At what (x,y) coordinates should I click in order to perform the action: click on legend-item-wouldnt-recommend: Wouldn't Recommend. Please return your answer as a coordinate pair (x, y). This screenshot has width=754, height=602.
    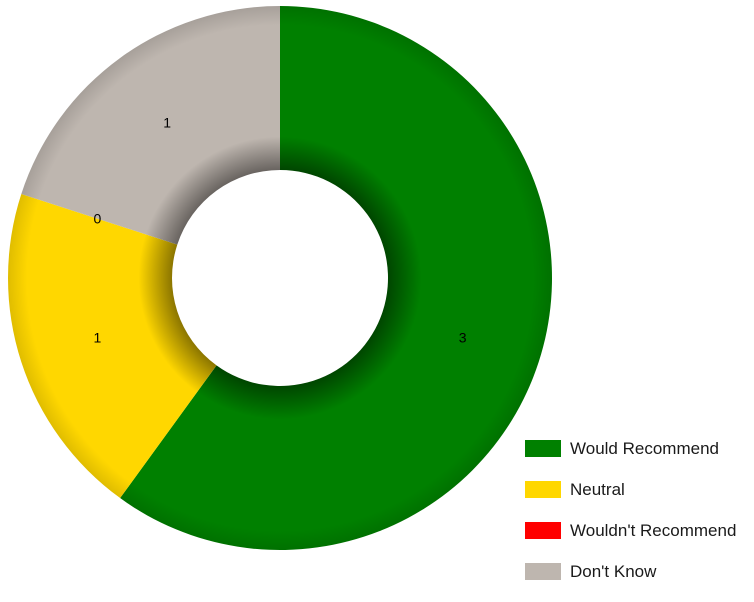
    Looking at the image, I should click on (630, 530).